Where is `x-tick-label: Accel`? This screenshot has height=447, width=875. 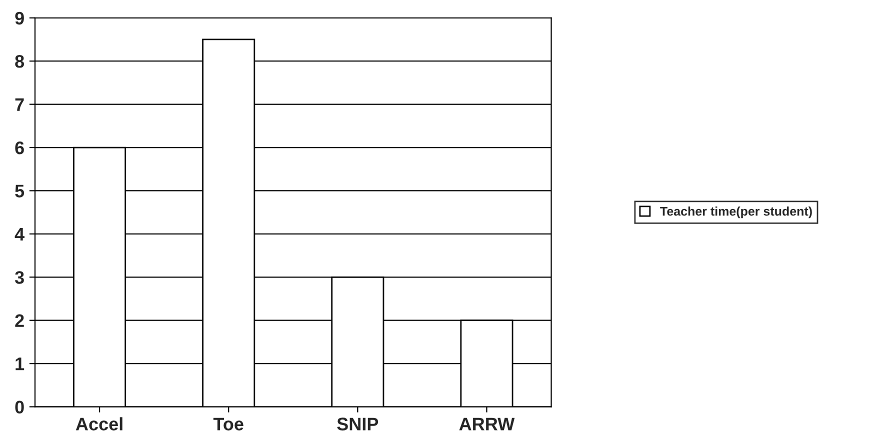 x-tick-label: Accel is located at coordinates (99, 423).